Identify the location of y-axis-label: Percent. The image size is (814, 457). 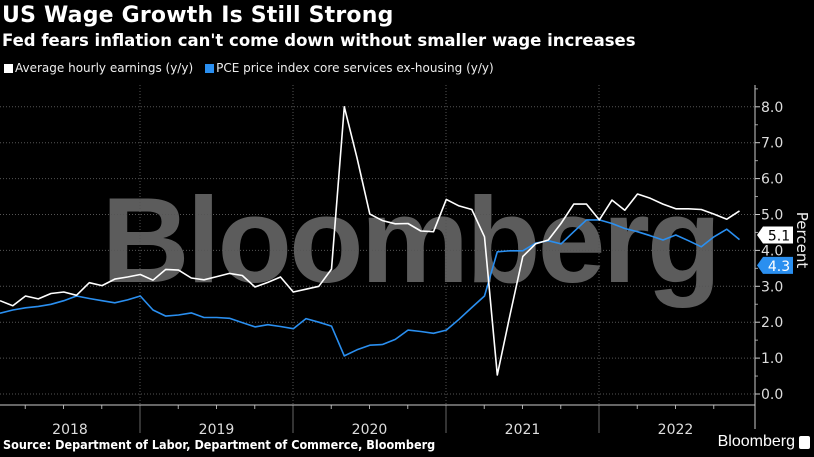
(802, 240).